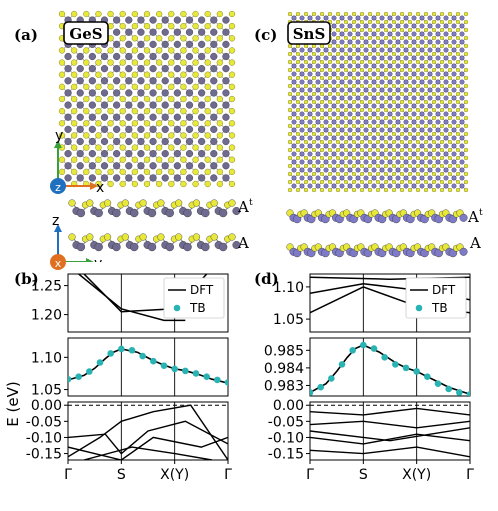  What do you see at coordinates (98, 259) in the screenshot?
I see `axis-label-y-side: y` at bounding box center [98, 259].